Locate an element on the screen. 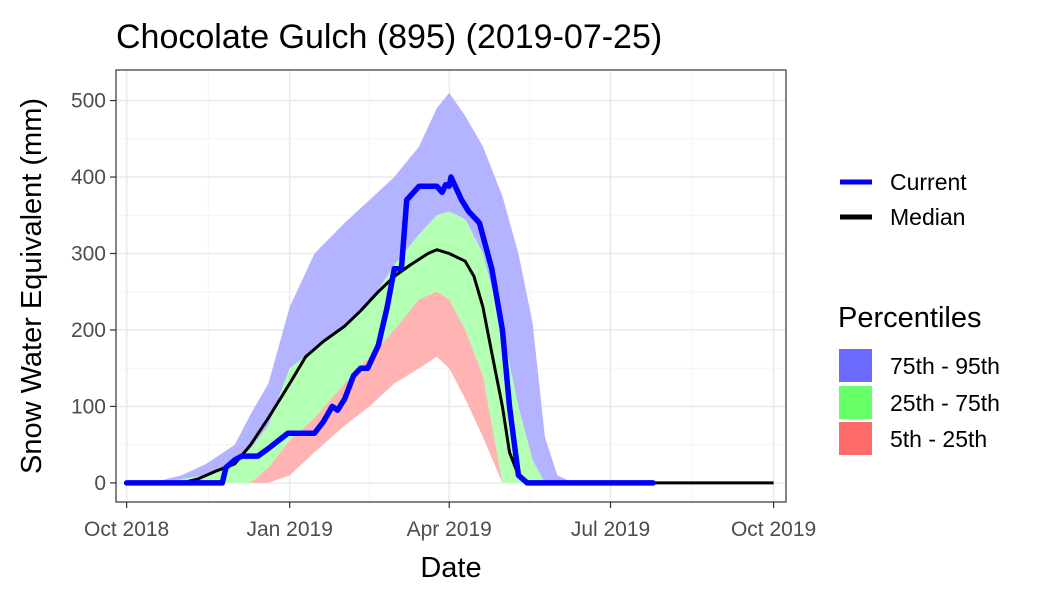 This screenshot has height=600, width=1050. legend-median-label: Median is located at coordinates (927, 217).